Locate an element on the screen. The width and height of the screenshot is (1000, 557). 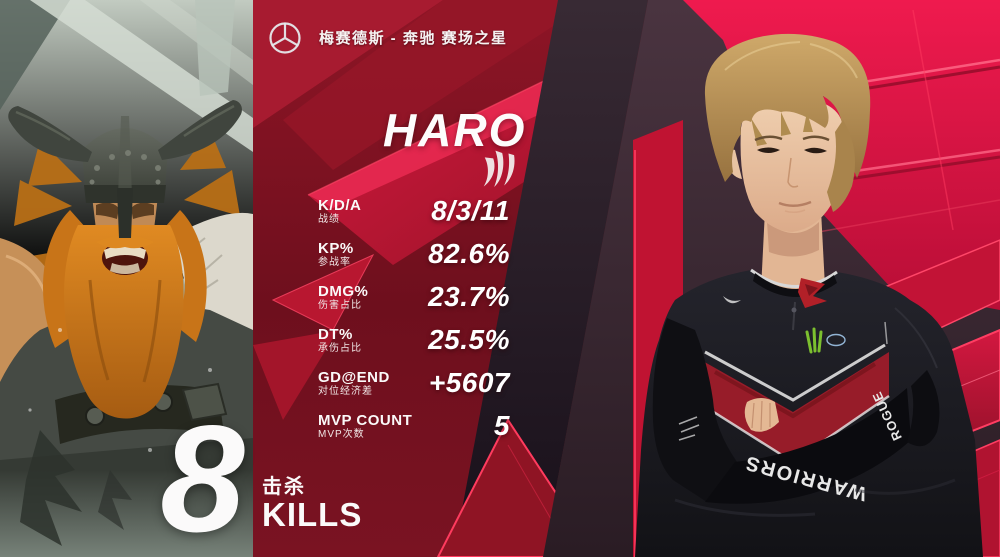
player-hair is located at coordinates (787, 108).